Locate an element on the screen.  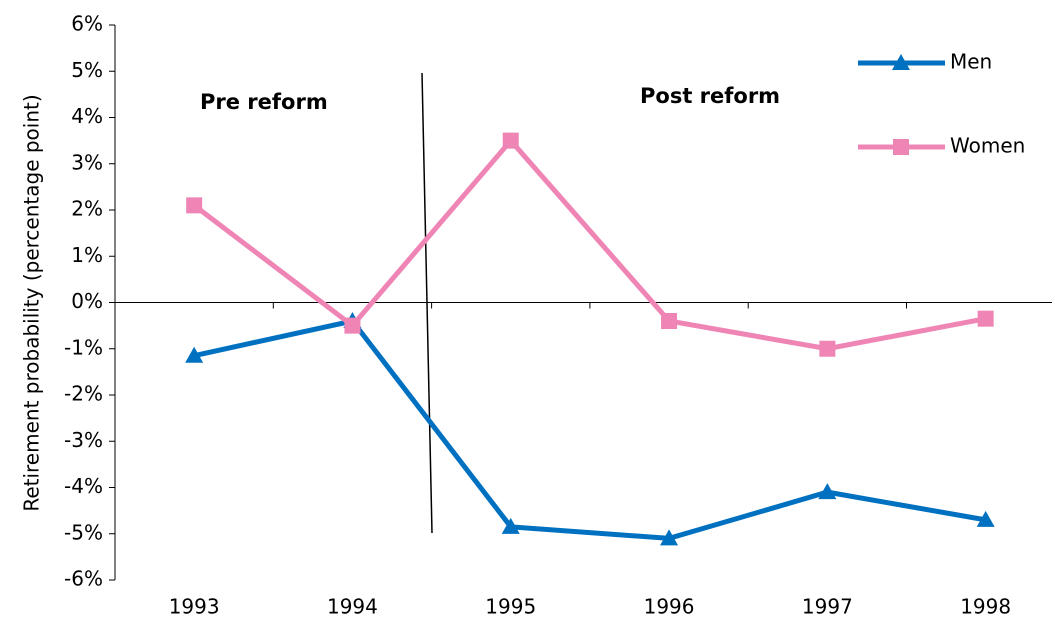
y-tick-label: -4% is located at coordinates (83, 486).